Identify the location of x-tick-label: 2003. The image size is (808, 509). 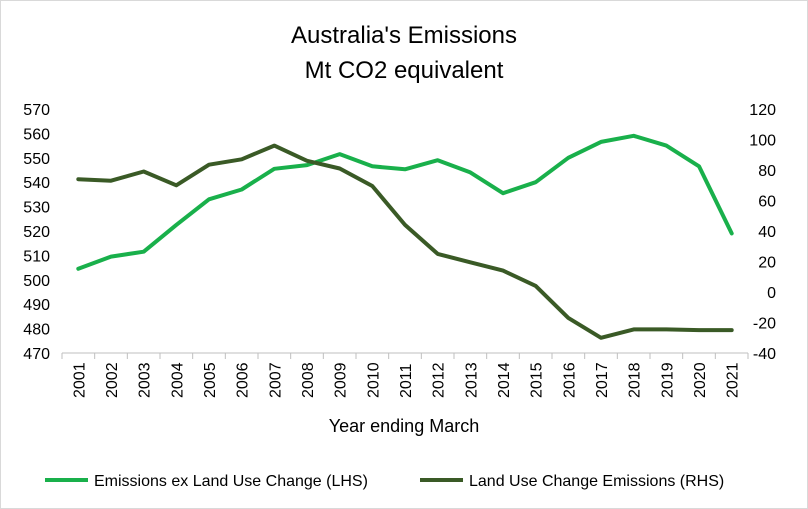
(145, 380).